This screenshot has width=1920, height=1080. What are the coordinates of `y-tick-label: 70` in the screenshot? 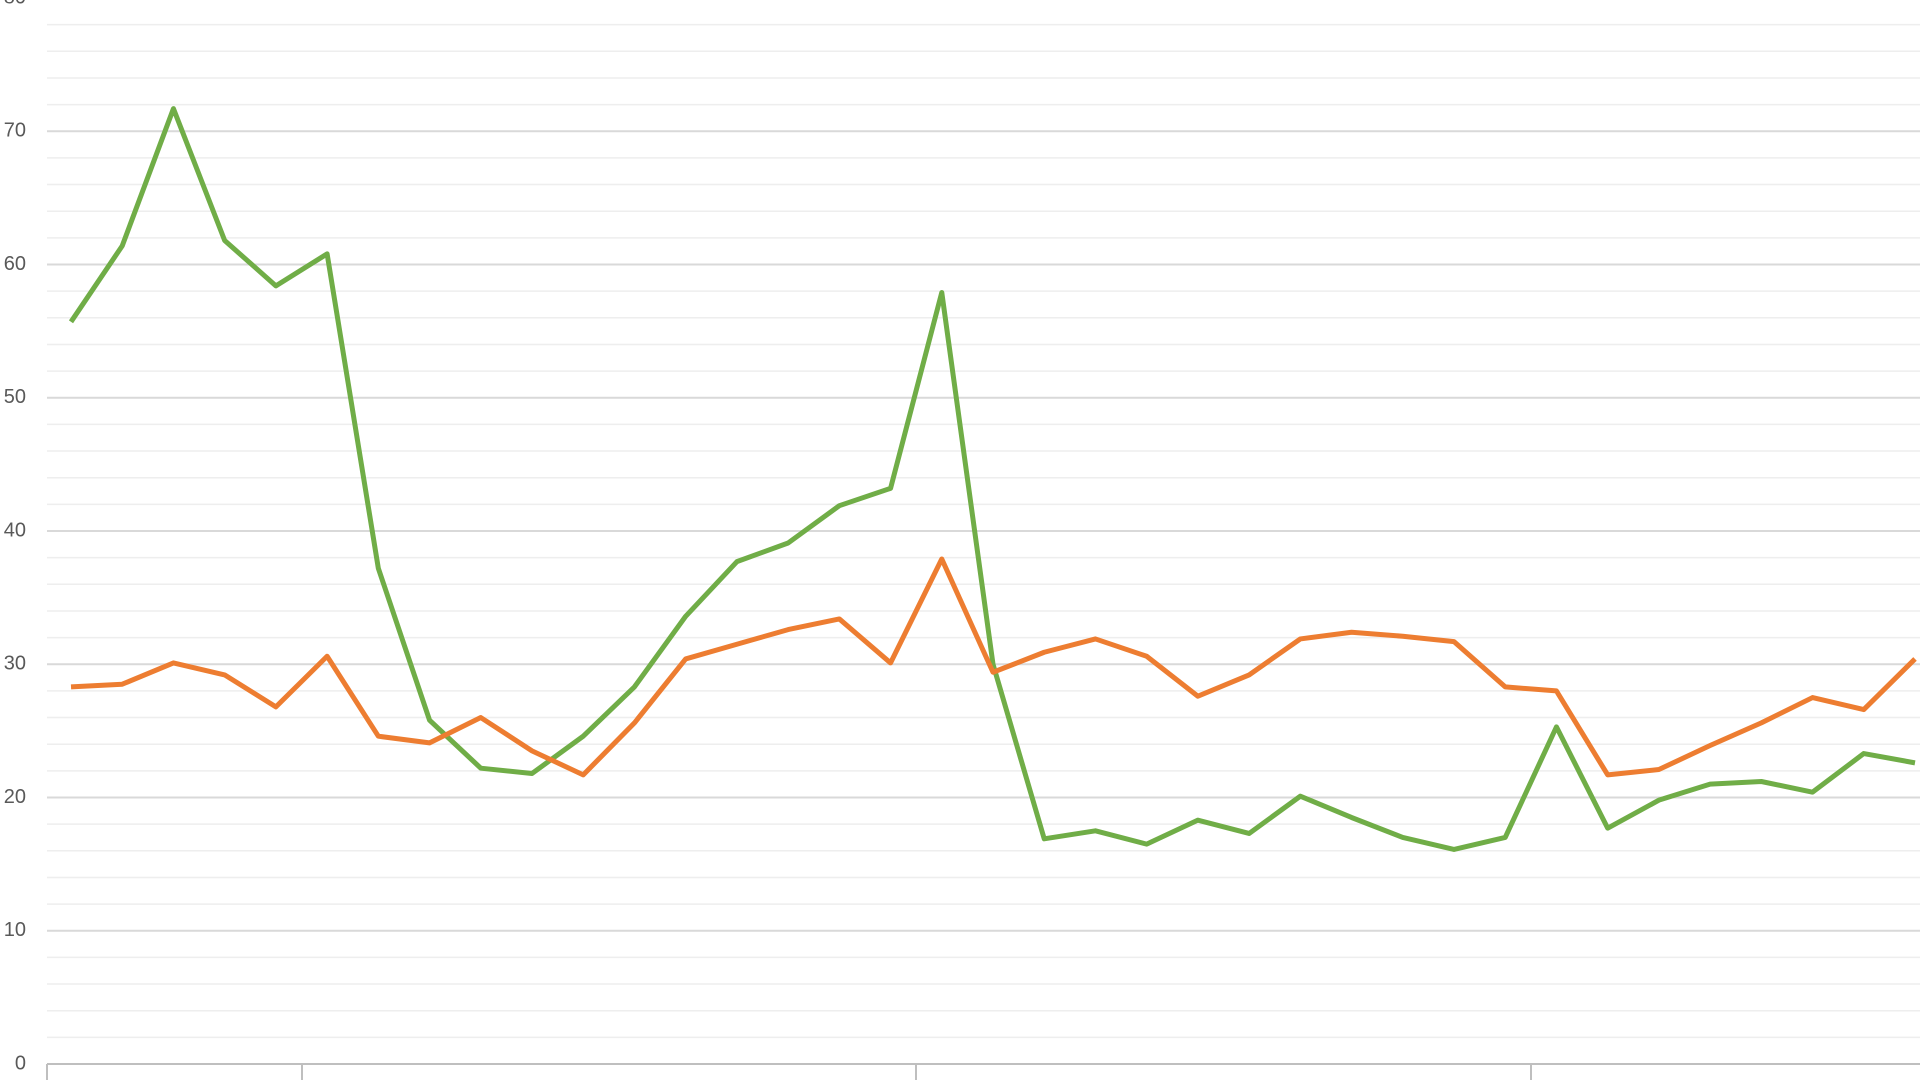 It's located at (15, 131).